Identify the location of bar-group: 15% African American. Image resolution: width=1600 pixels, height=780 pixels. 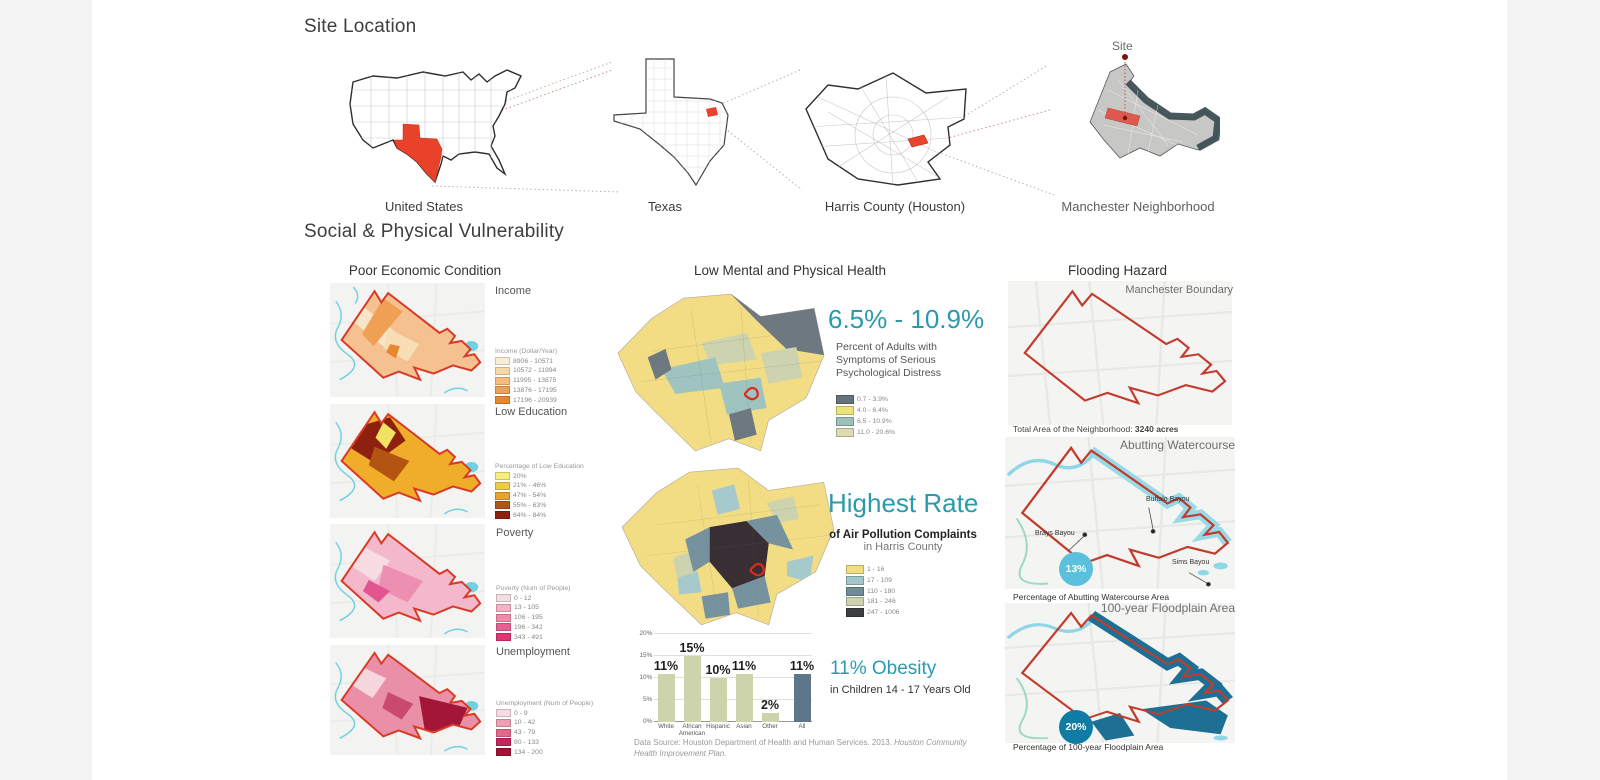
(692, 689).